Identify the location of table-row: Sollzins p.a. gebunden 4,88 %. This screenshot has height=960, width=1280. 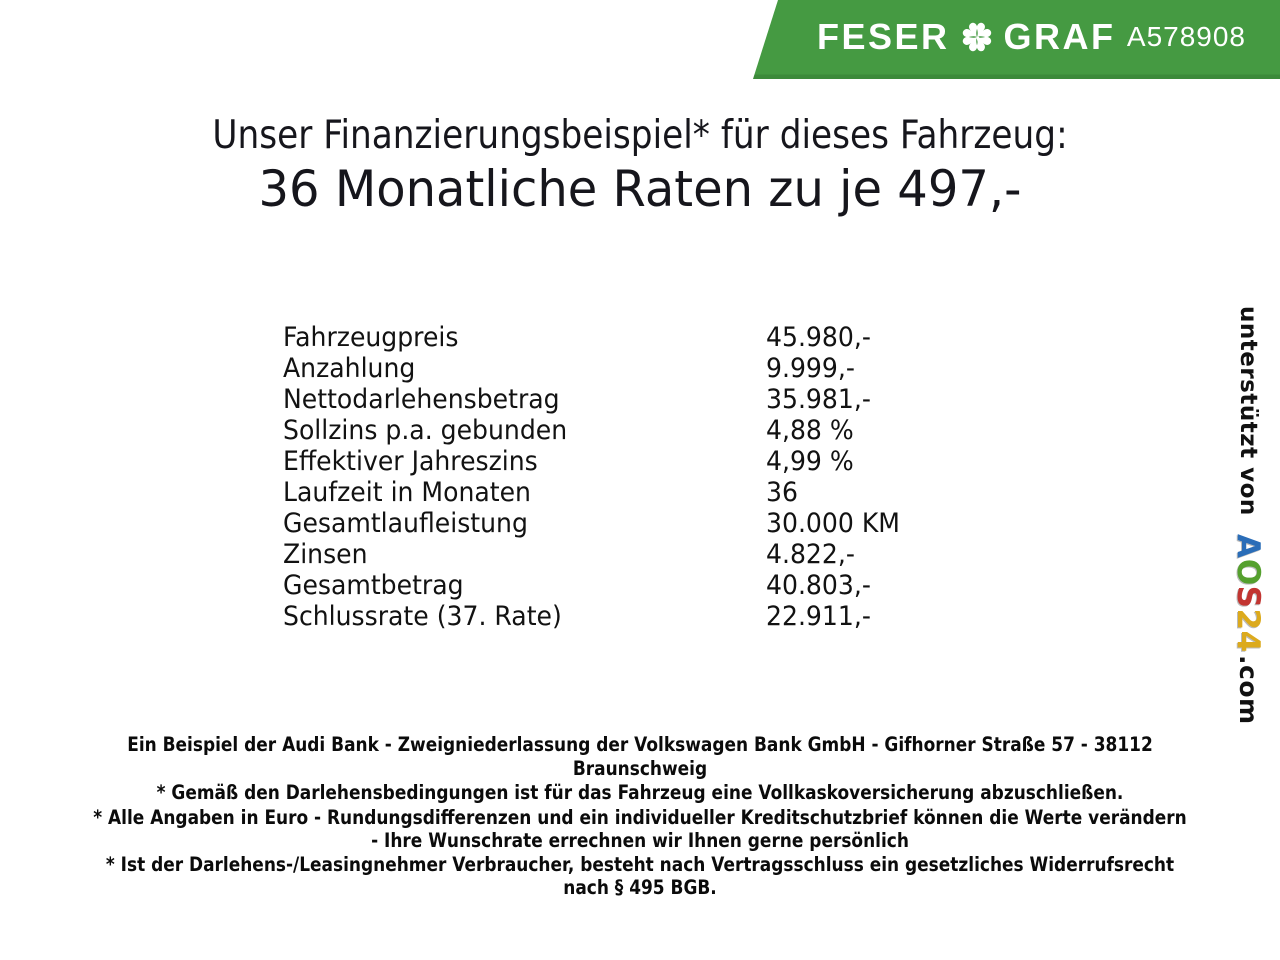
(596, 430).